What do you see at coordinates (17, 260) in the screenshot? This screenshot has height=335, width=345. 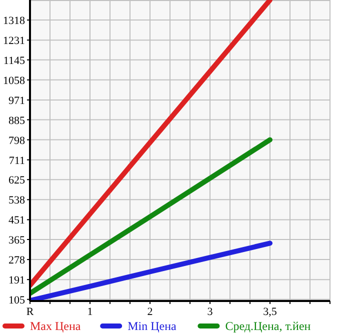 I see `y-tick-label: 278` at bounding box center [17, 260].